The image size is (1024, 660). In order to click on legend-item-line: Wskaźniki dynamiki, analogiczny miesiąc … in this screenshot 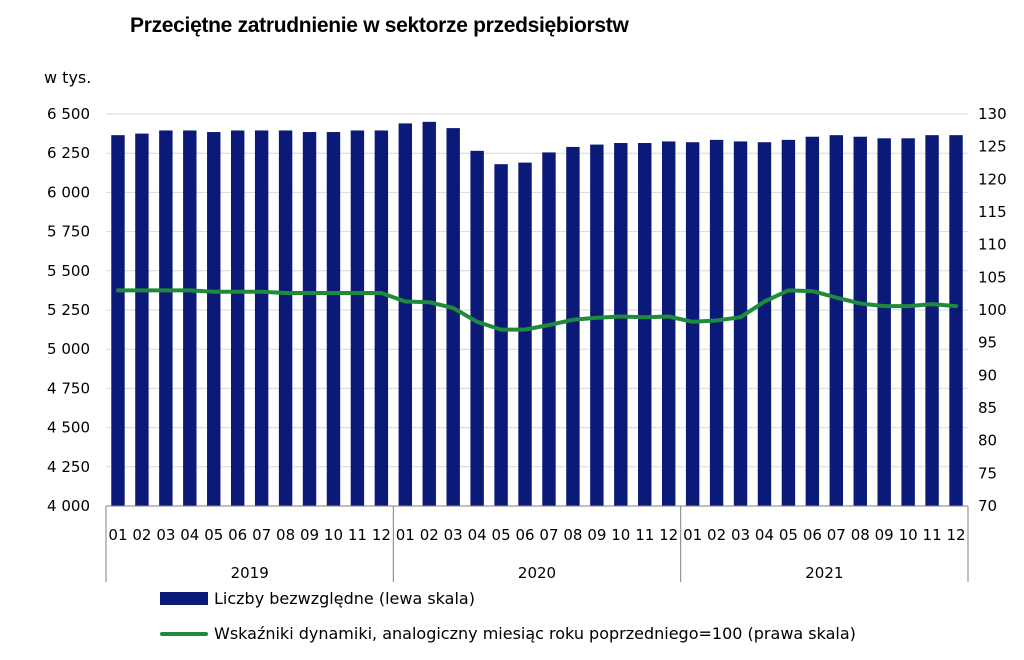, I will do `click(508, 633)`.